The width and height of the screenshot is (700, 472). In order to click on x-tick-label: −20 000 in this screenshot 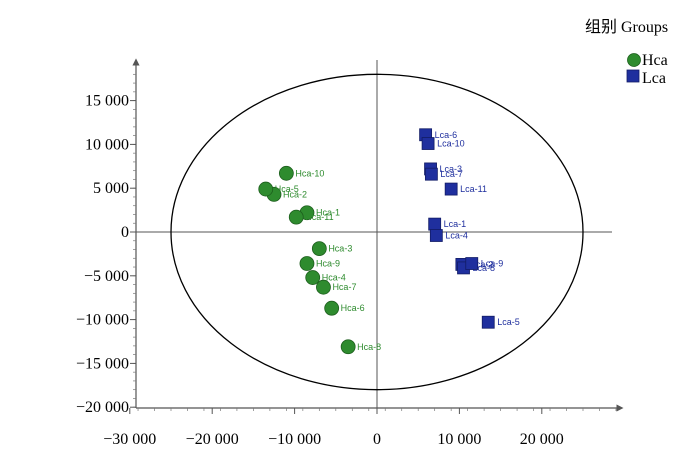, I will do `click(212, 439)`.